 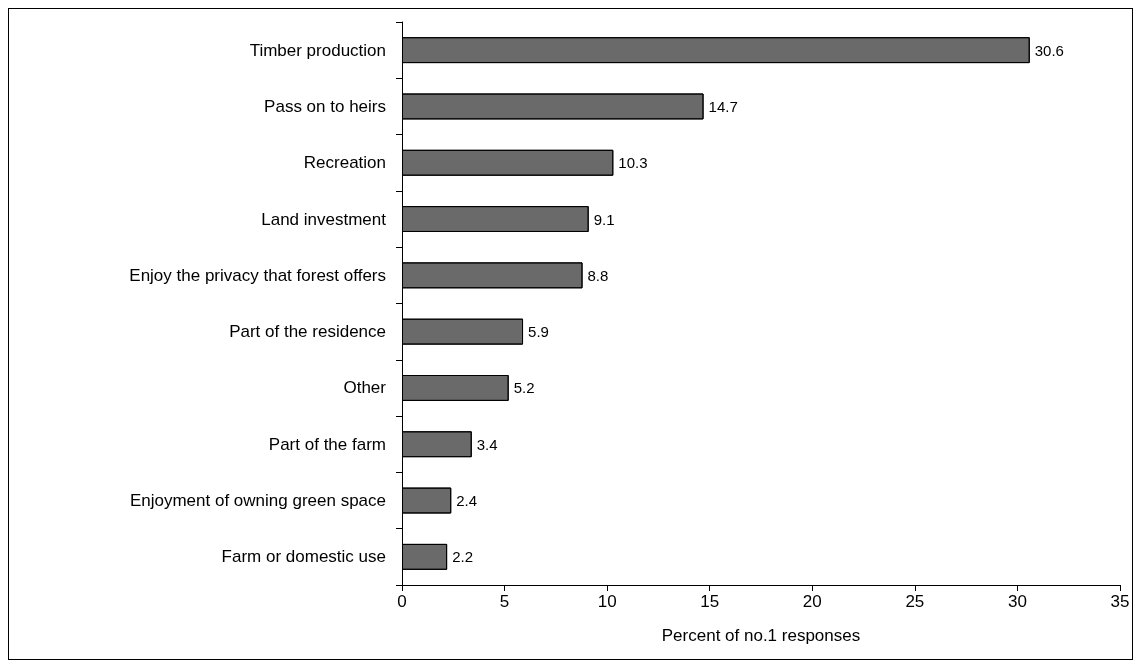 I want to click on data-label: 10.3, so click(x=633, y=163).